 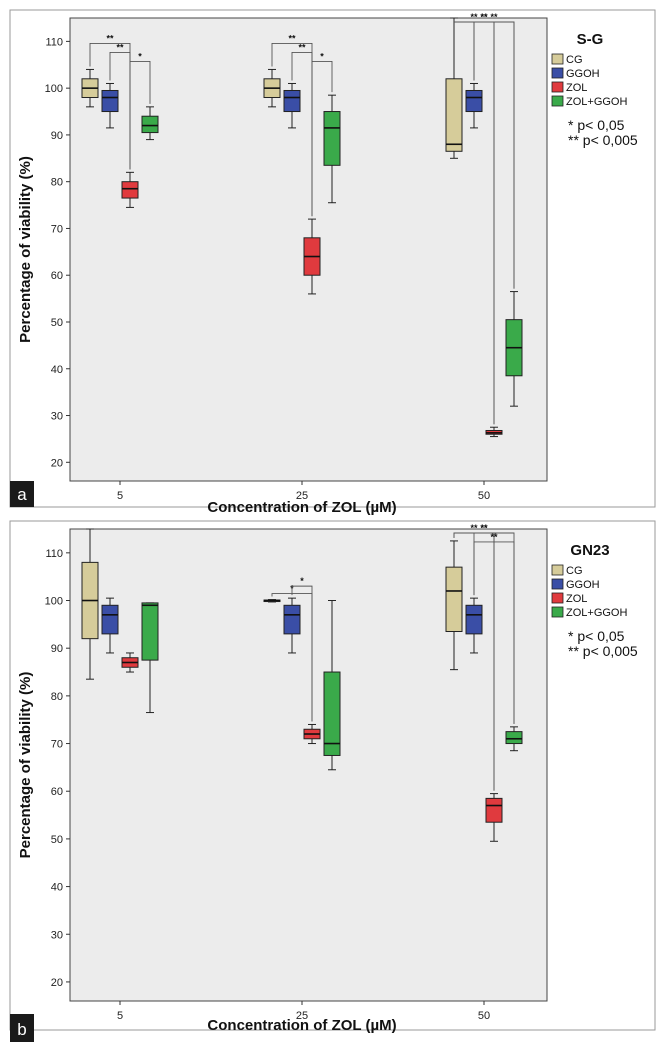 I want to click on box-ZOL+GGOH-25, so click(x=332, y=685).